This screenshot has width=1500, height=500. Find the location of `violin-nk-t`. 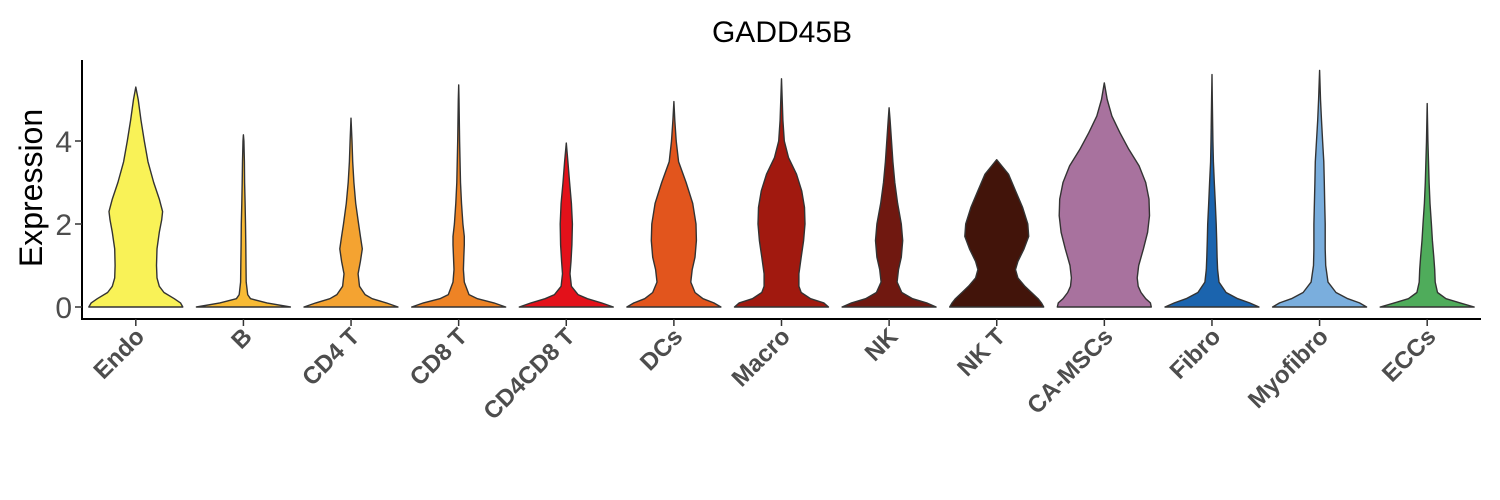

violin-nk-t is located at coordinates (997, 233).